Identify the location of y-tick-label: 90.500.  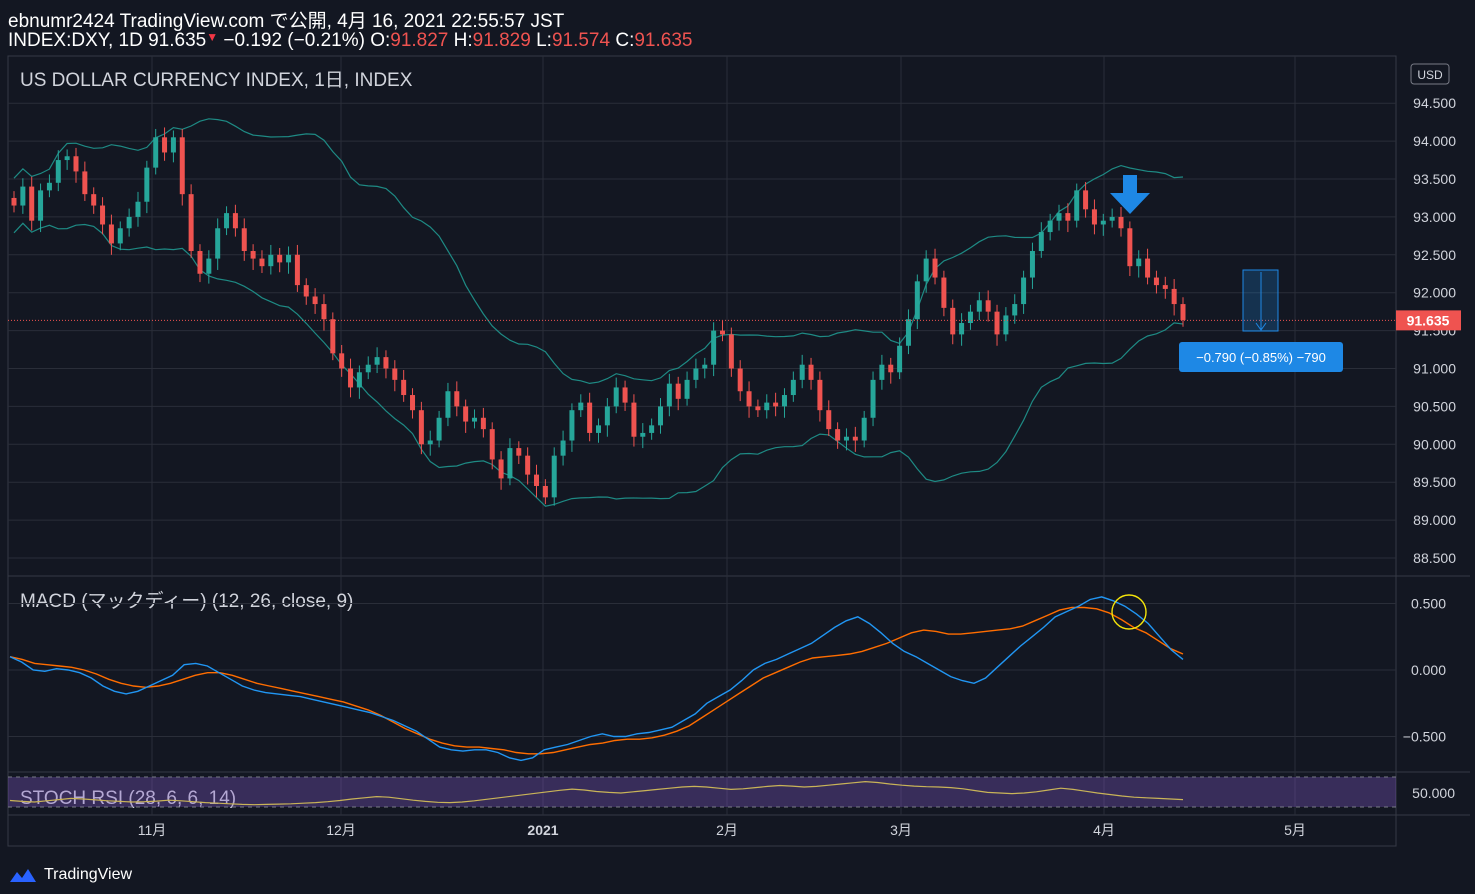
(1434, 406).